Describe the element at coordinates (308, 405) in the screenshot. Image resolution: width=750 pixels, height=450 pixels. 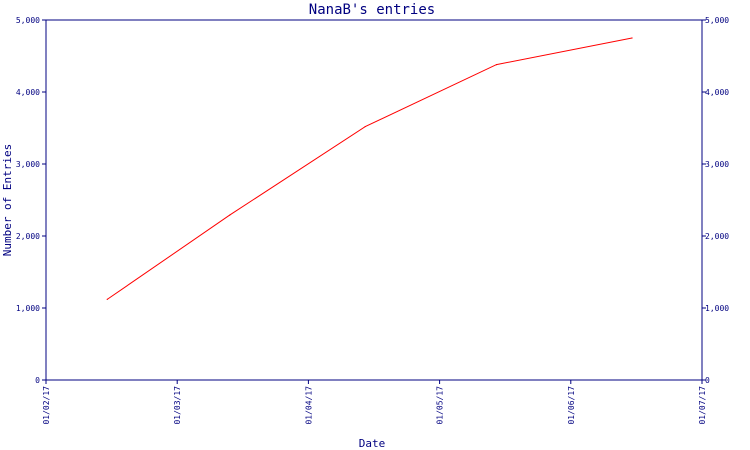
I see `x-tick-label: 01/04/17` at that location.